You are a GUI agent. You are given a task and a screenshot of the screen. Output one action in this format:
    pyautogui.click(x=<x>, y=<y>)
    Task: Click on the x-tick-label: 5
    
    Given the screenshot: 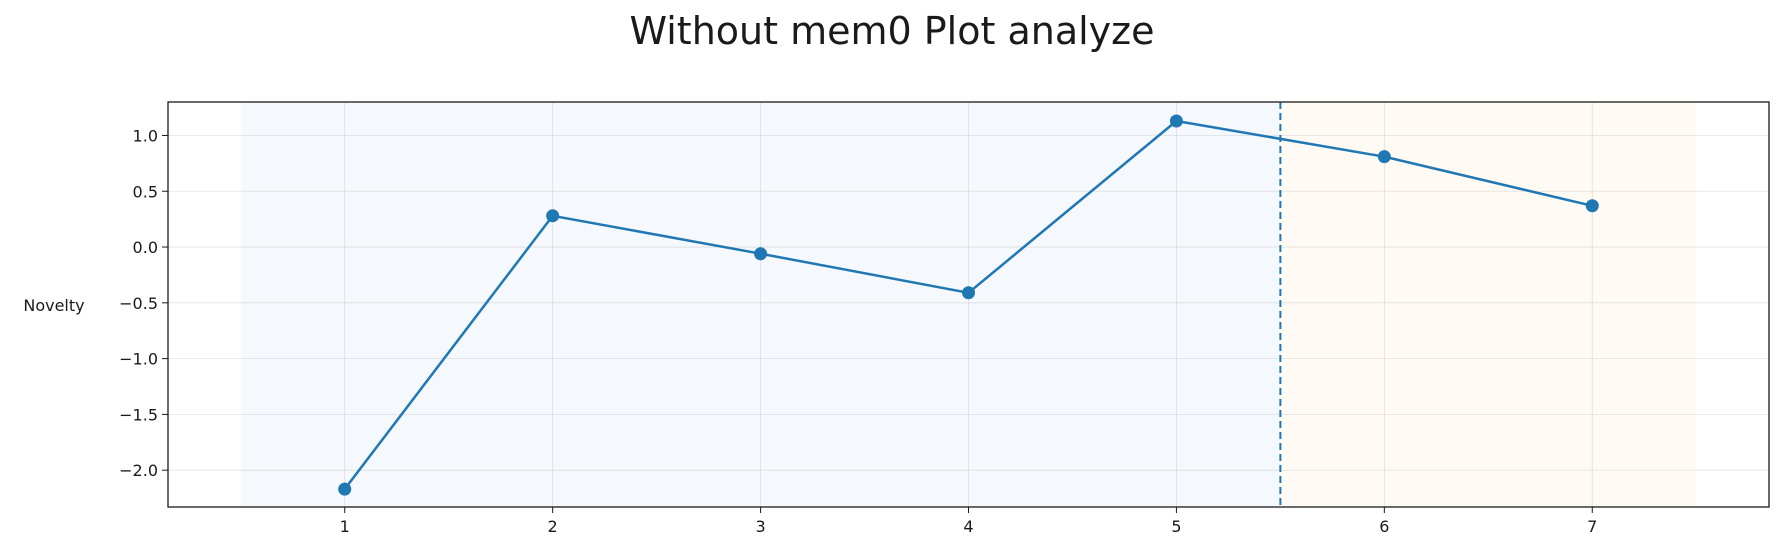 What is the action you would take?
    pyautogui.click(x=1176, y=526)
    